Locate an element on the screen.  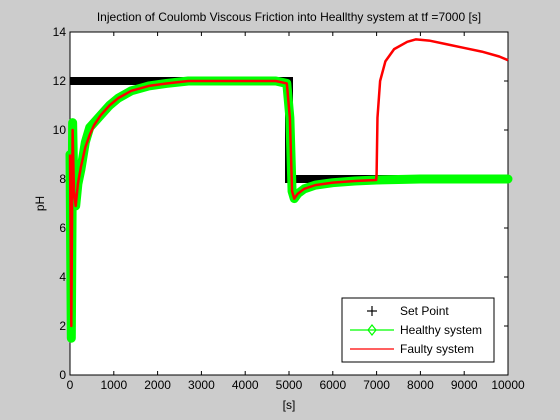
legend-diamond-marker is located at coordinates (372, 330).